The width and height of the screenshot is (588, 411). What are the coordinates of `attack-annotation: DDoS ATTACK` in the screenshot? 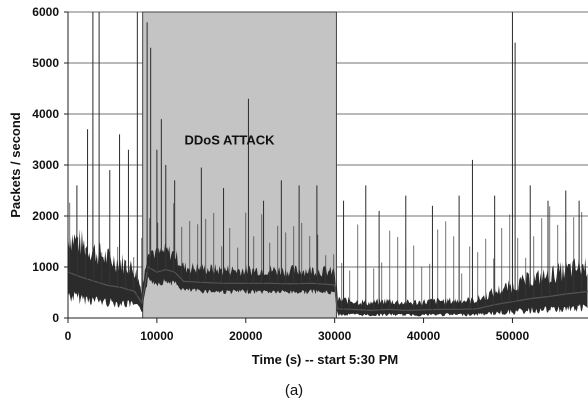 It's located at (230, 140).